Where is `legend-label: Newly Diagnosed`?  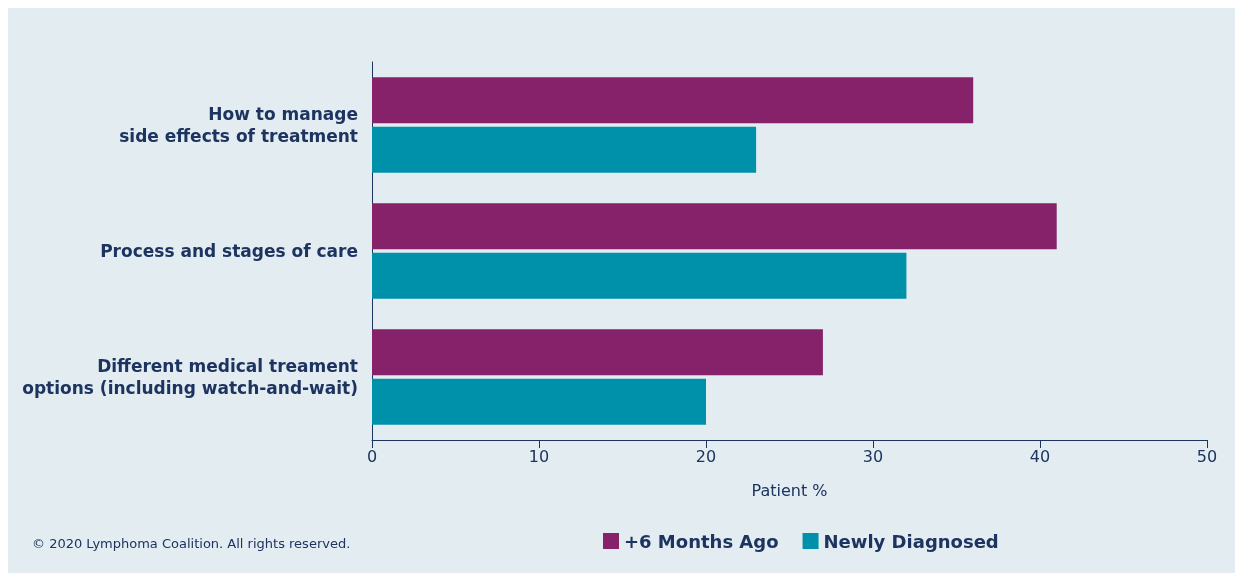 legend-label: Newly Diagnosed is located at coordinates (911, 541).